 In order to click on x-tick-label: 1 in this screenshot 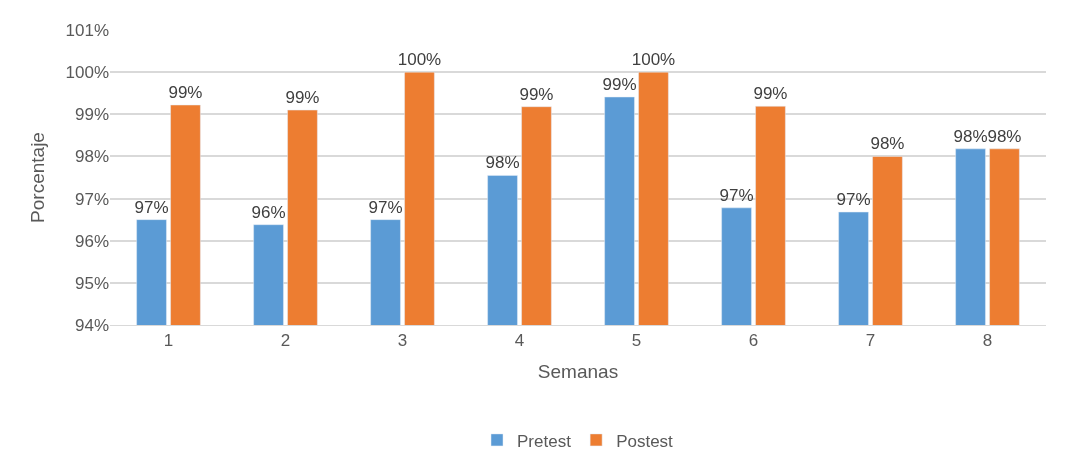, I will do `click(168, 341)`.